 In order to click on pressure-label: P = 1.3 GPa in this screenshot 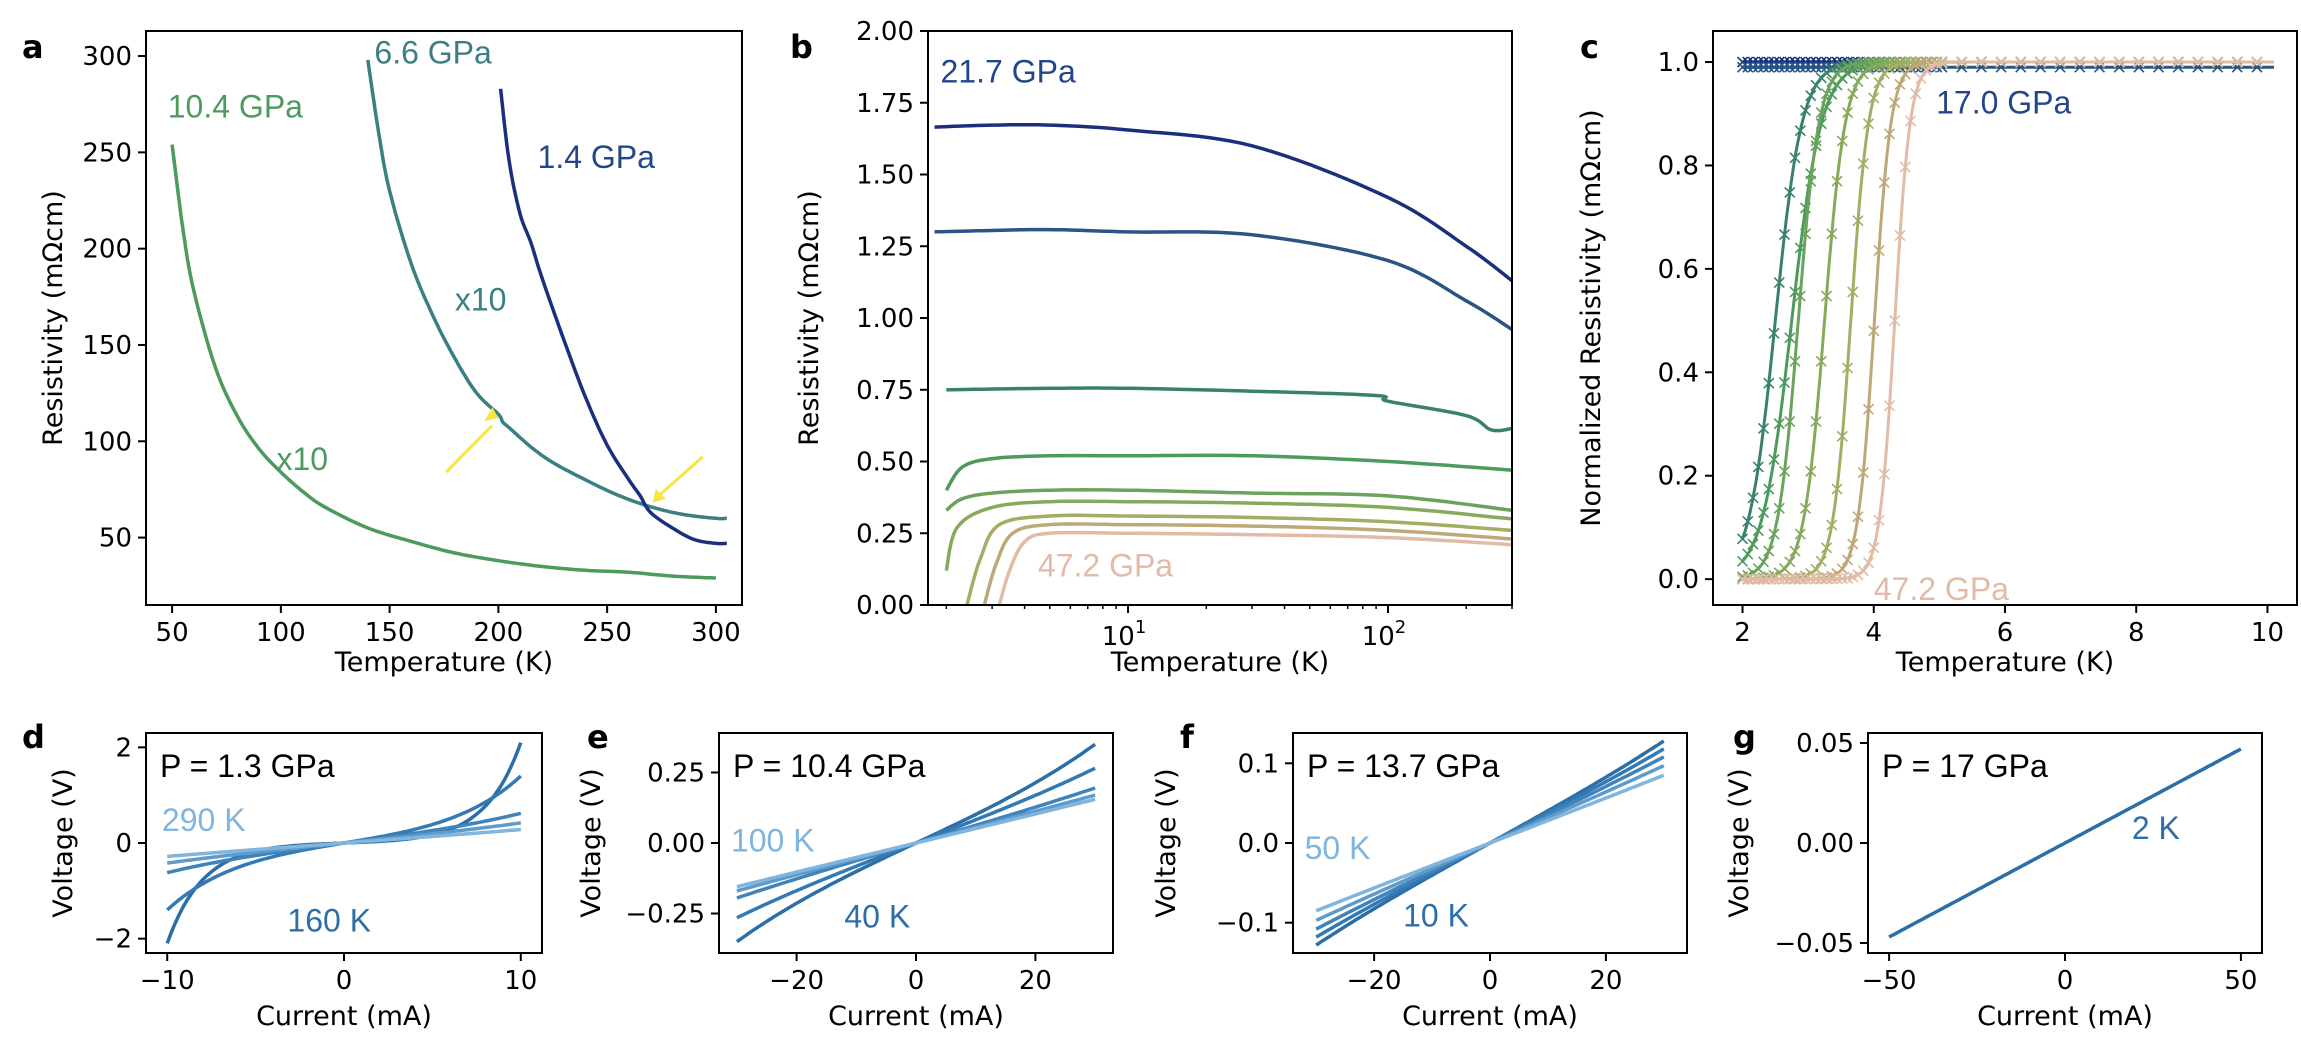, I will do `click(247, 766)`.